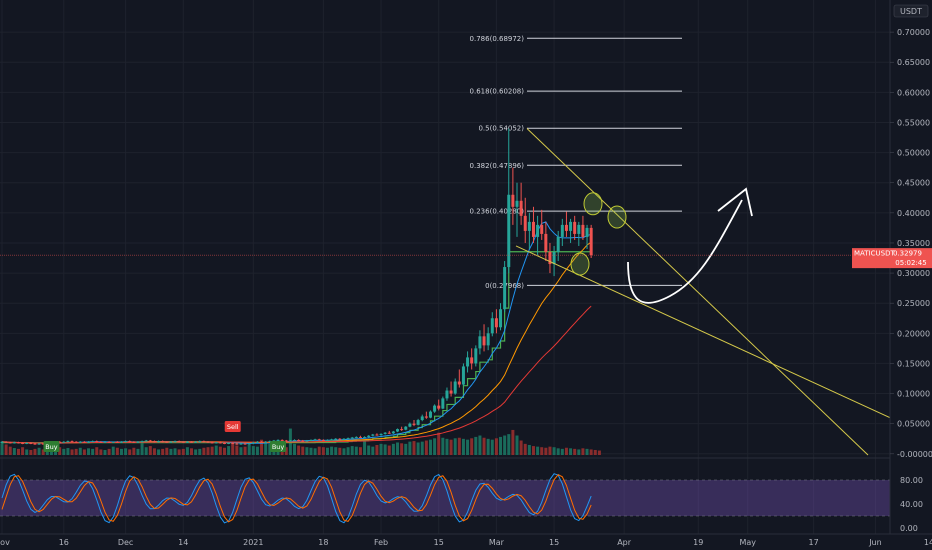  Describe the element at coordinates (497, 39) in the screenshot. I see `fib-level-label: 0.786(0.68972)` at that location.